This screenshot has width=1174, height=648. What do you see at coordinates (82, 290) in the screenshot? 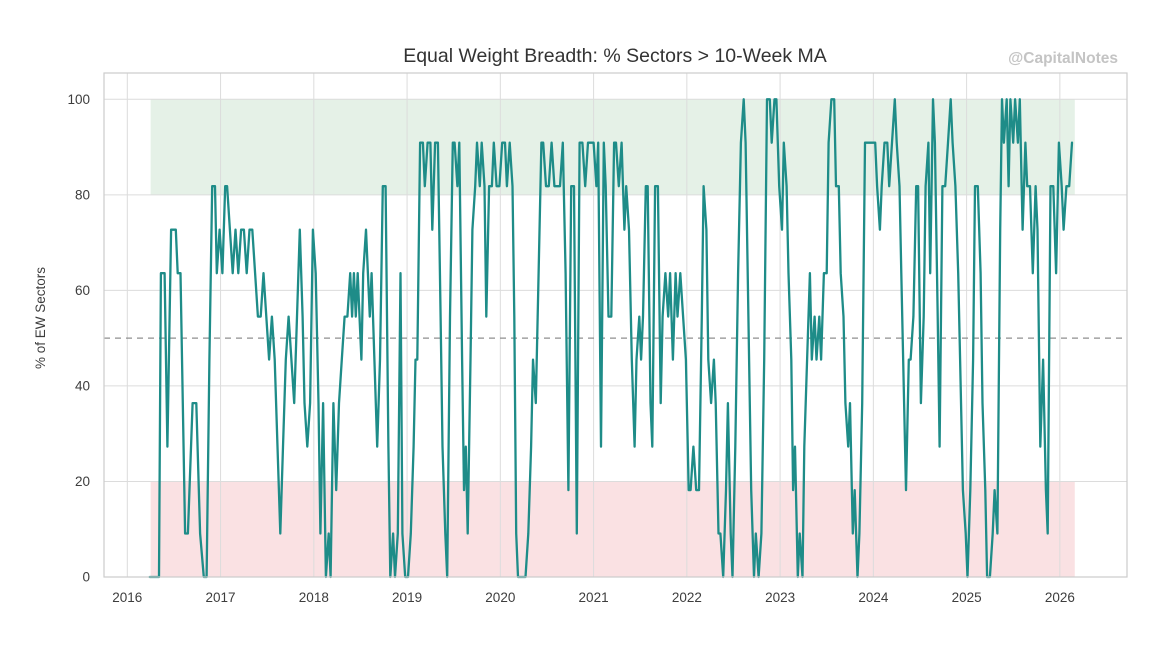
I see `y-tick-label: 60` at bounding box center [82, 290].